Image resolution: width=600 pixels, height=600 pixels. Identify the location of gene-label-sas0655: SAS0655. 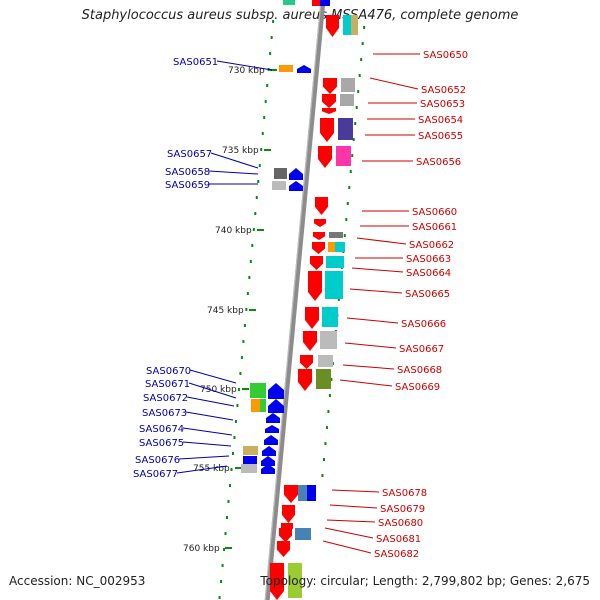
(440, 136).